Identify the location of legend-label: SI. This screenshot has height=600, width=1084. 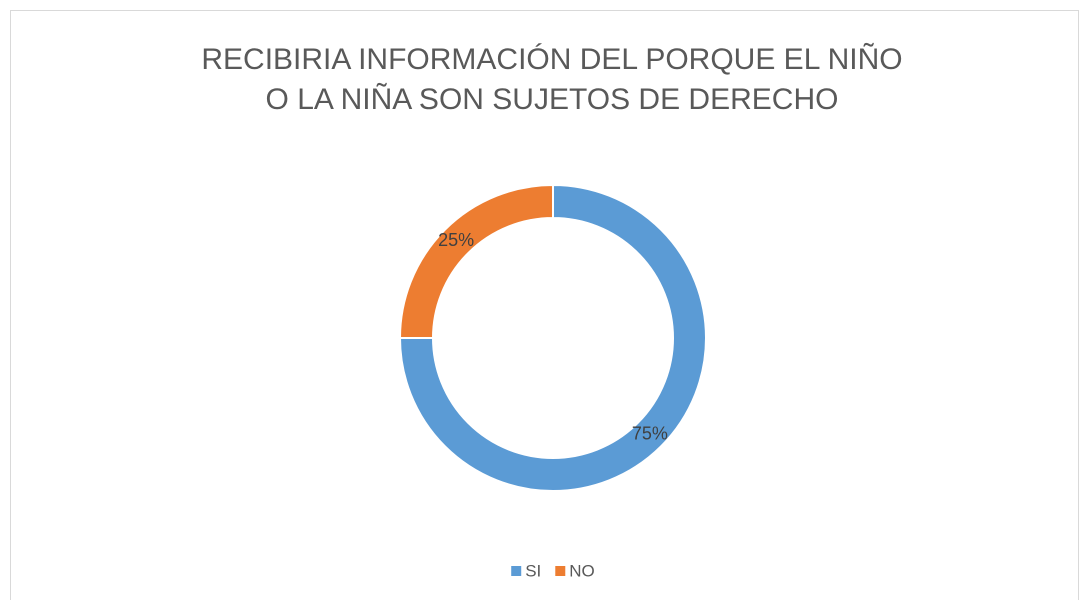
(533, 570).